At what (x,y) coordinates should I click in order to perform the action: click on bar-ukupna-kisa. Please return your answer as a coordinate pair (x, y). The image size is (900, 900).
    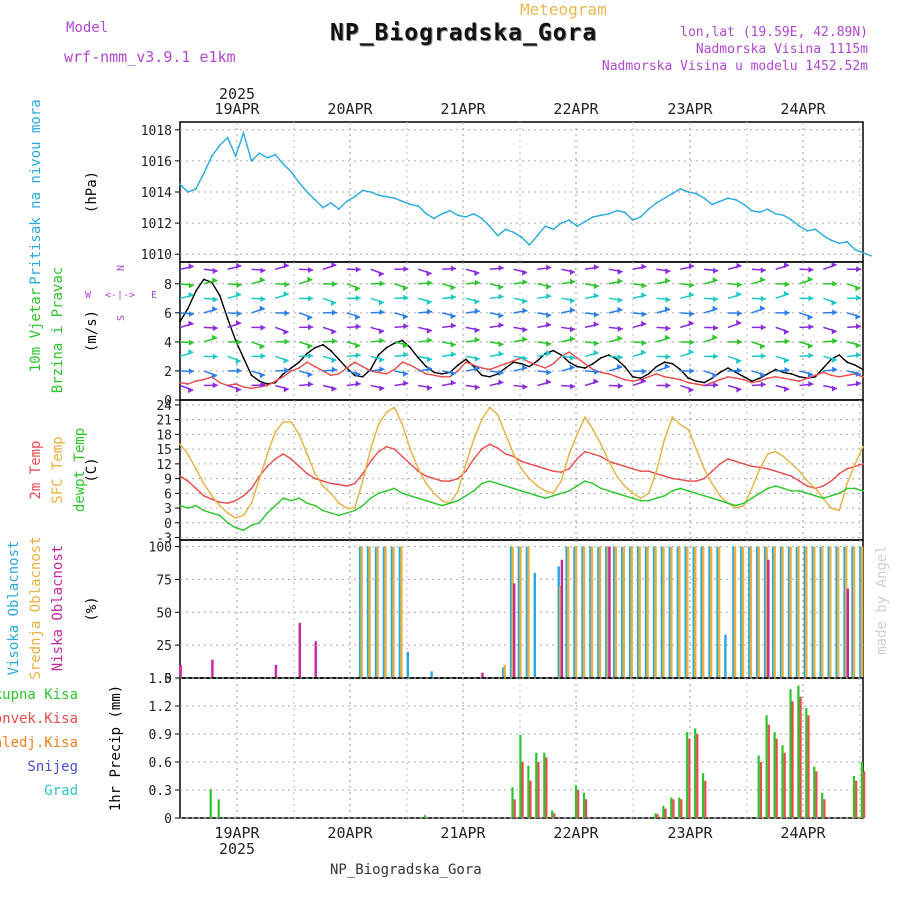
    Looking at the image, I should click on (758, 786).